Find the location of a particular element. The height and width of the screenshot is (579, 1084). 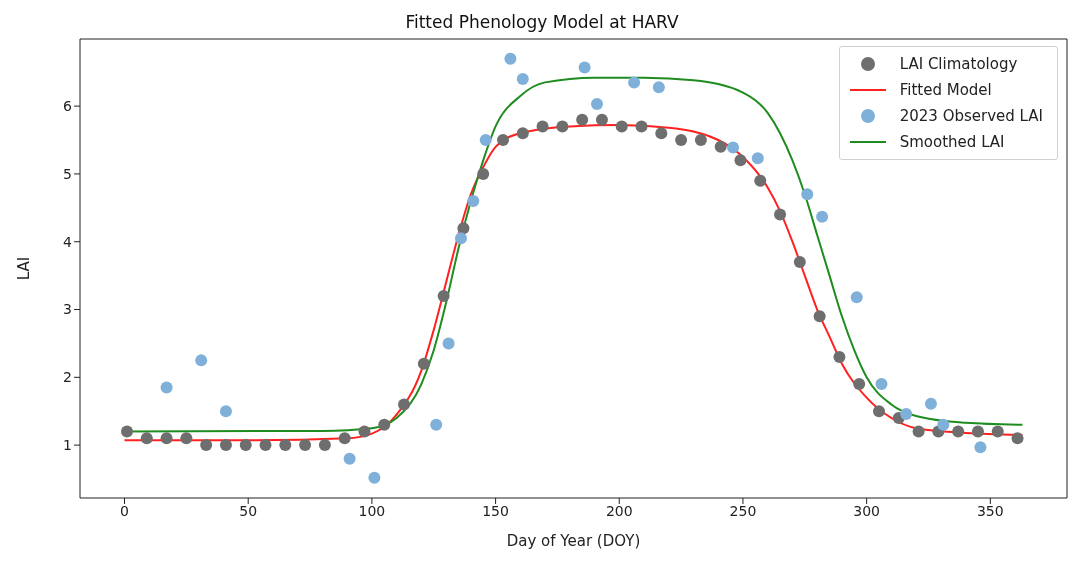

x-tick-label: 0 is located at coordinates (124, 510).